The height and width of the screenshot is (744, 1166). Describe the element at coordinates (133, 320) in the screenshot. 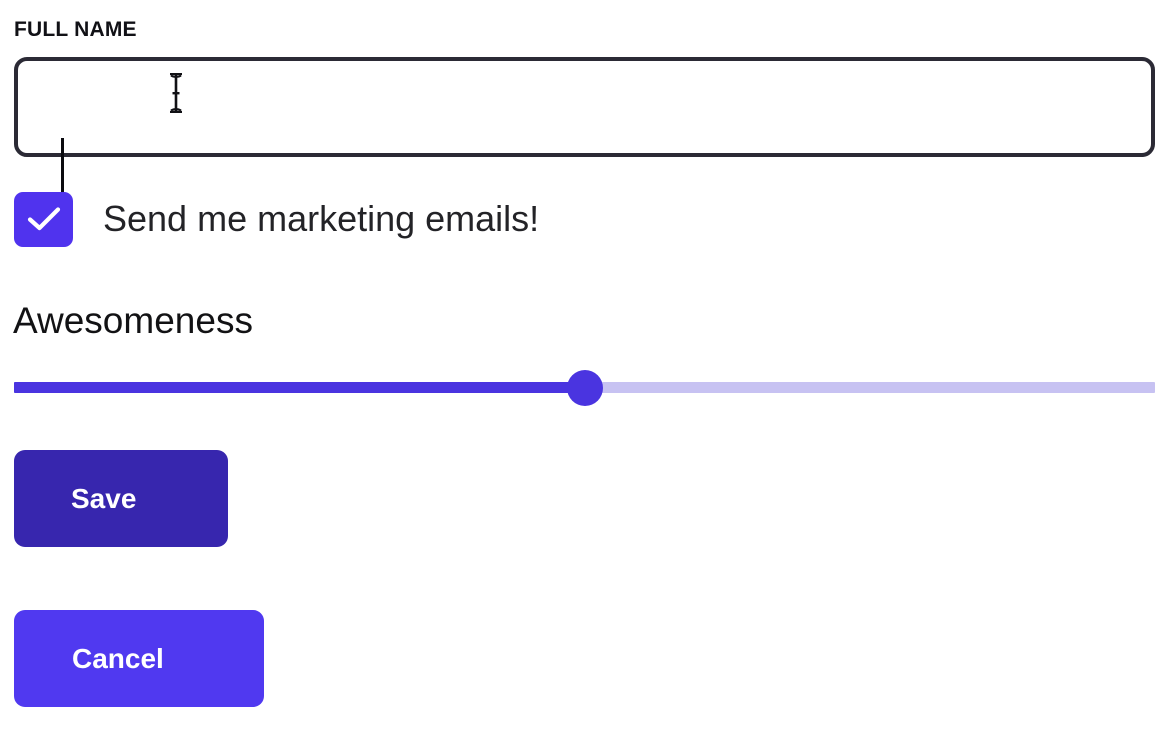

I see `awesomeness-heading: Awesomeness` at that location.